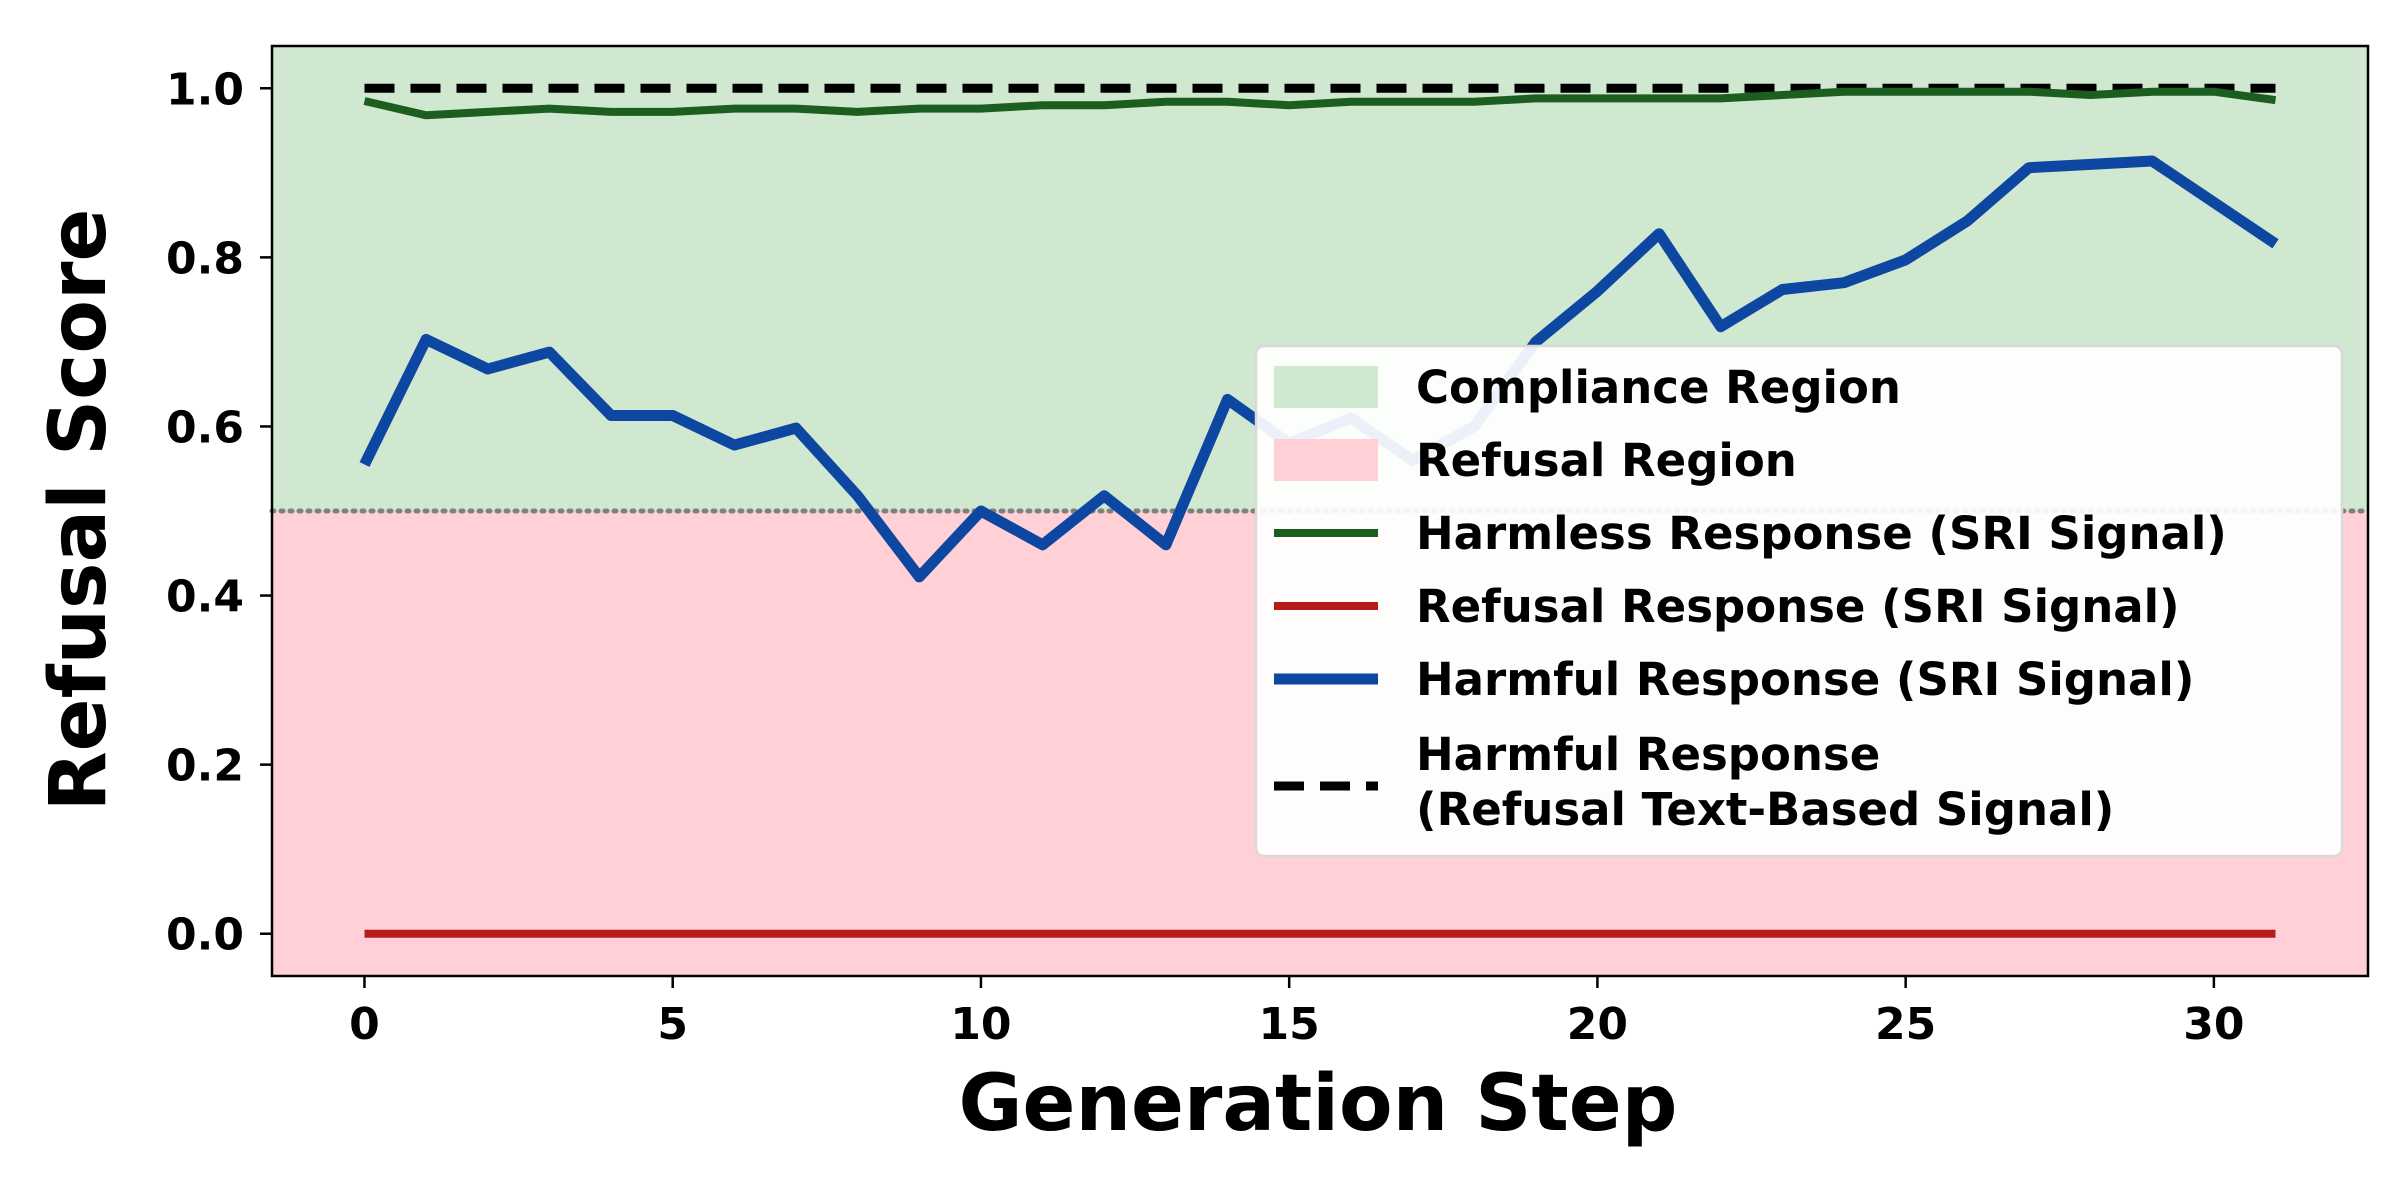  Describe the element at coordinates (205, 89) in the screenshot. I see `y-tick-label: 1.0` at that location.